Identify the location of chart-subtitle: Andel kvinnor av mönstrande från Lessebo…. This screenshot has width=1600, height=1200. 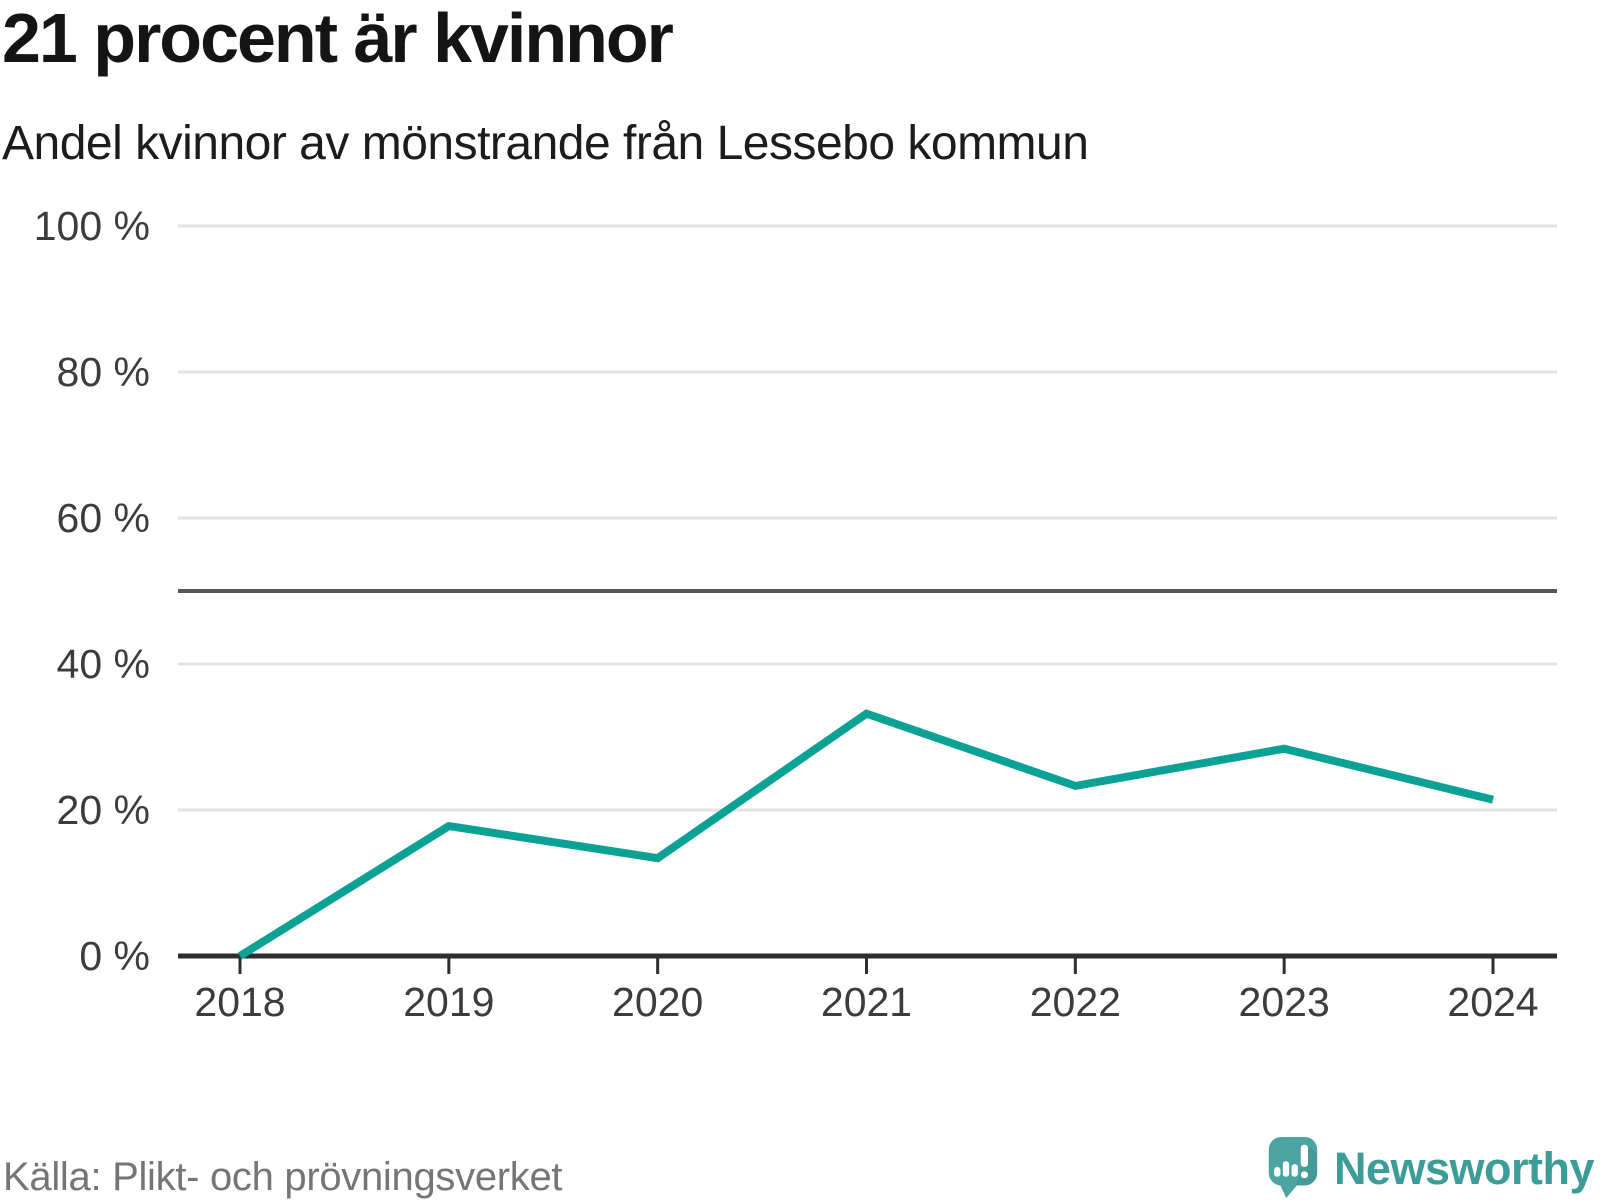
(545, 143).